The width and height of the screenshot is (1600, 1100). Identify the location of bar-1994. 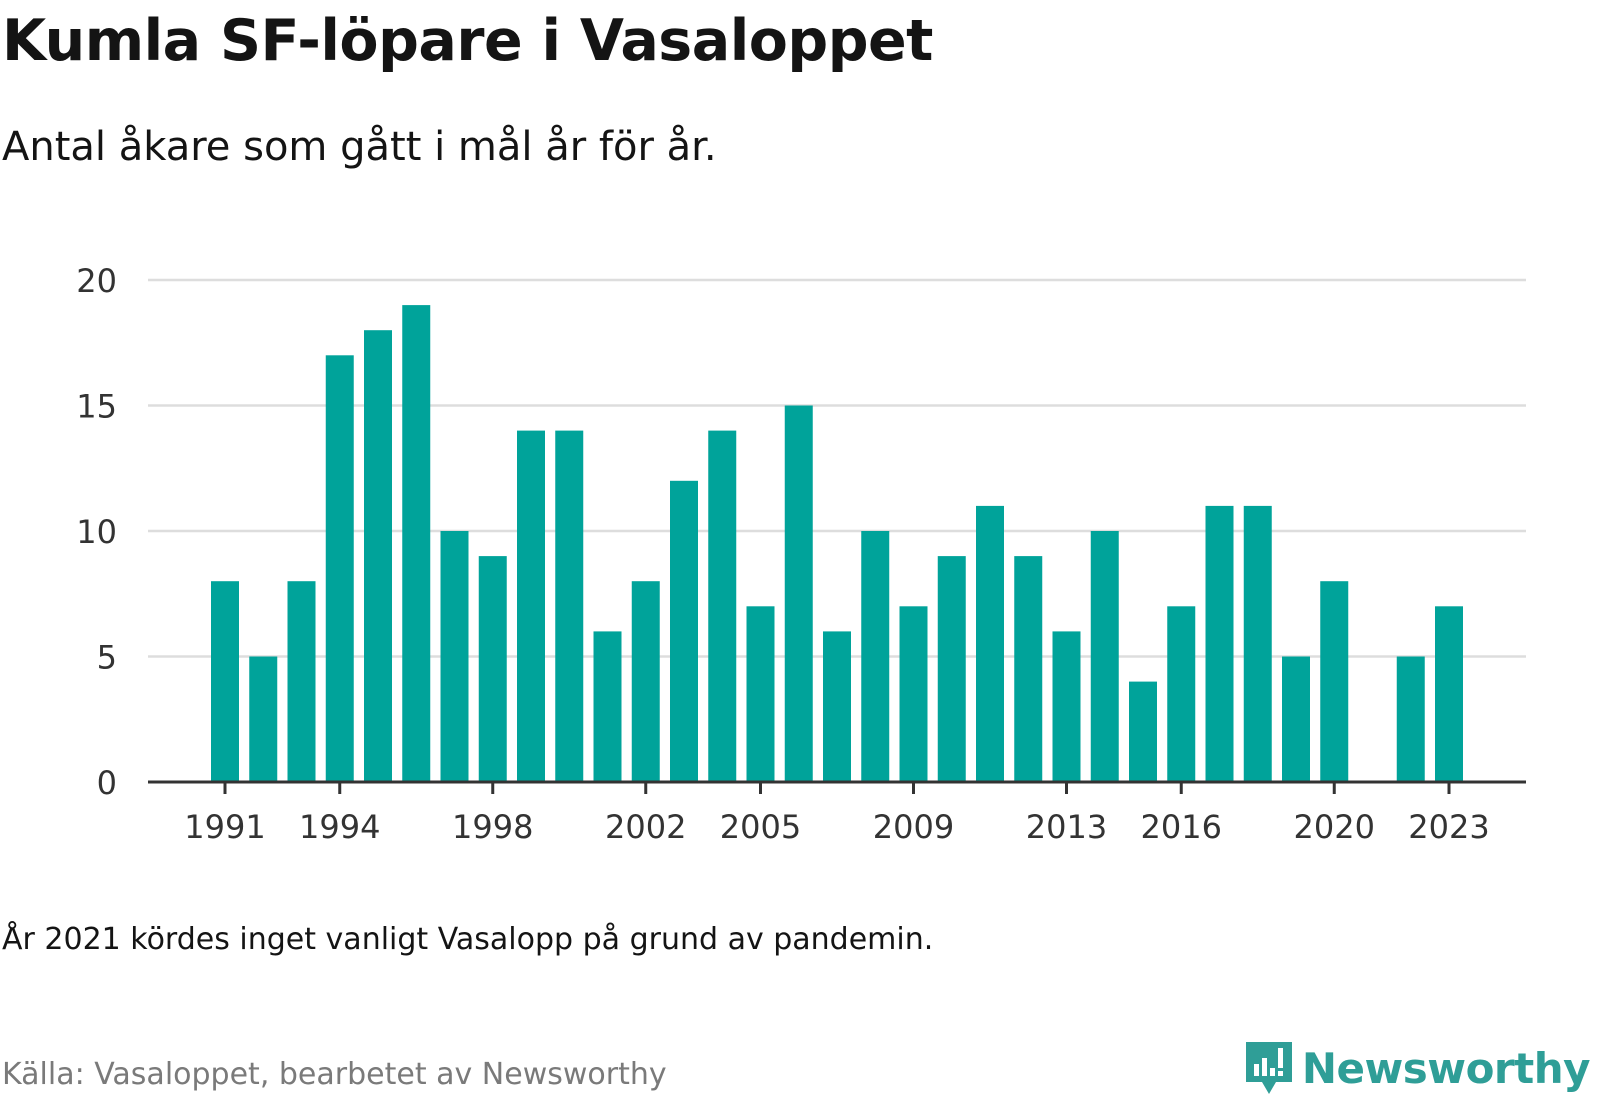
(339, 568).